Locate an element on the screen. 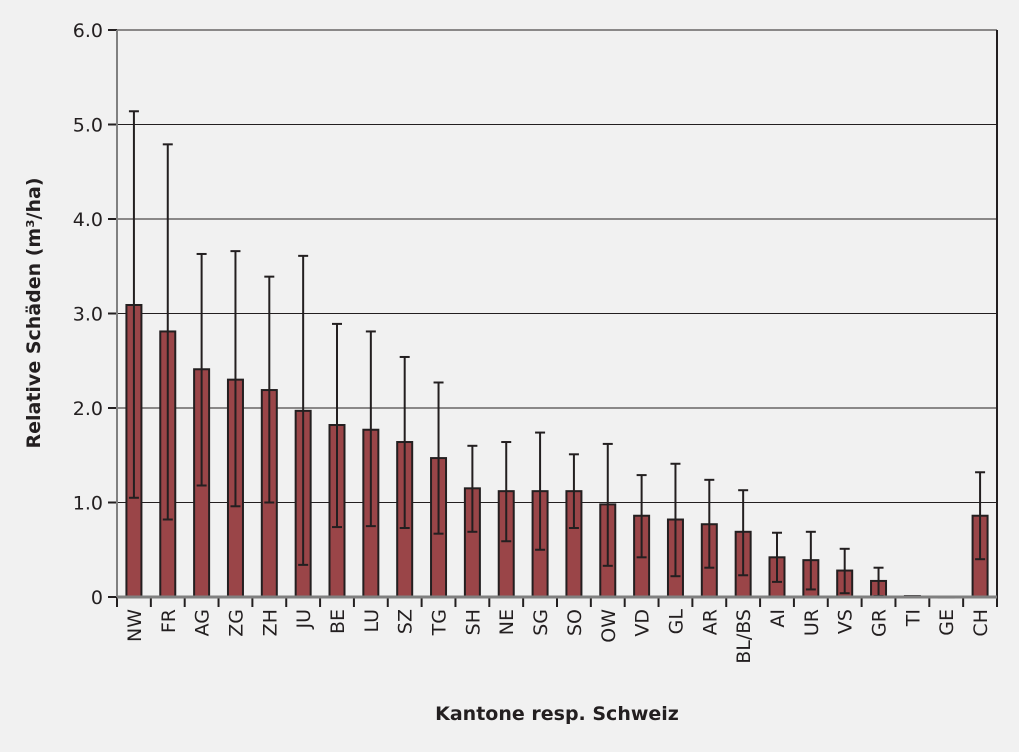  x-tick-label: BE is located at coordinates (338, 621).